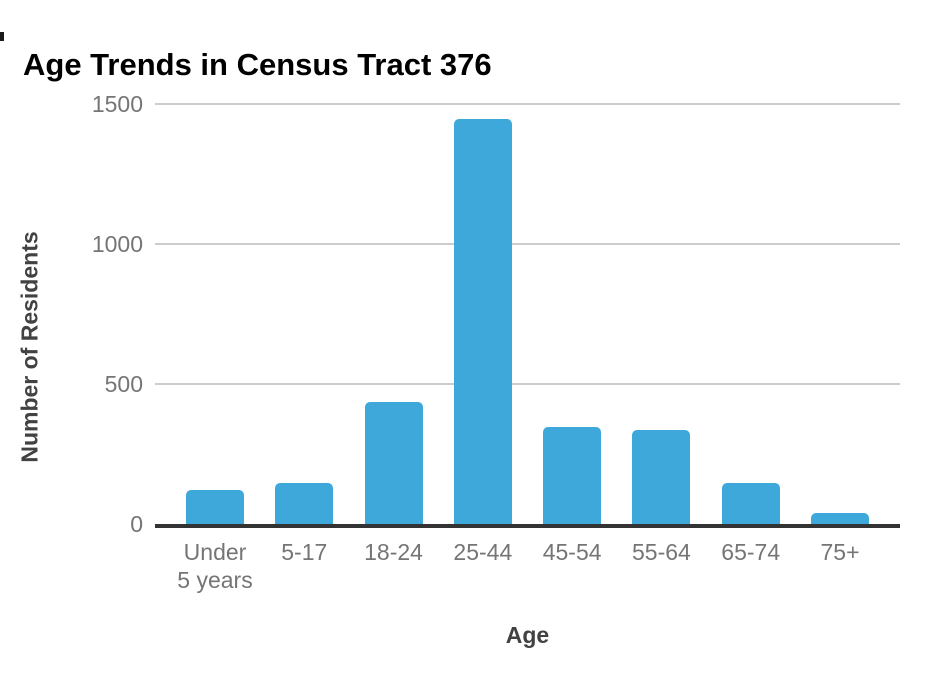 Image resolution: width=930 pixels, height=674 pixels. What do you see at coordinates (661, 552) in the screenshot?
I see `x-axis-label-5: 55-64` at bounding box center [661, 552].